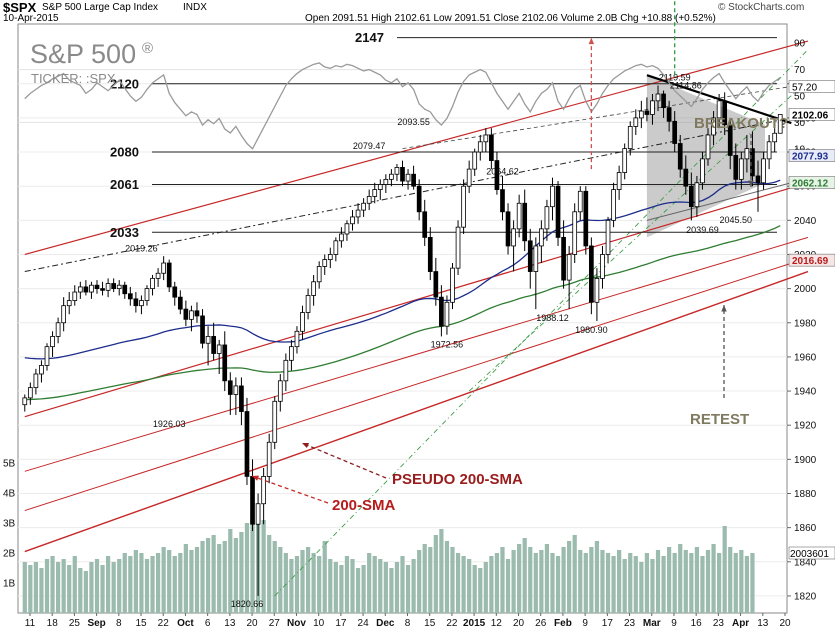 This screenshot has width=835, height=630. Describe the element at coordinates (497, 623) in the screenshot. I see `x-tick-label: 12` at that location.